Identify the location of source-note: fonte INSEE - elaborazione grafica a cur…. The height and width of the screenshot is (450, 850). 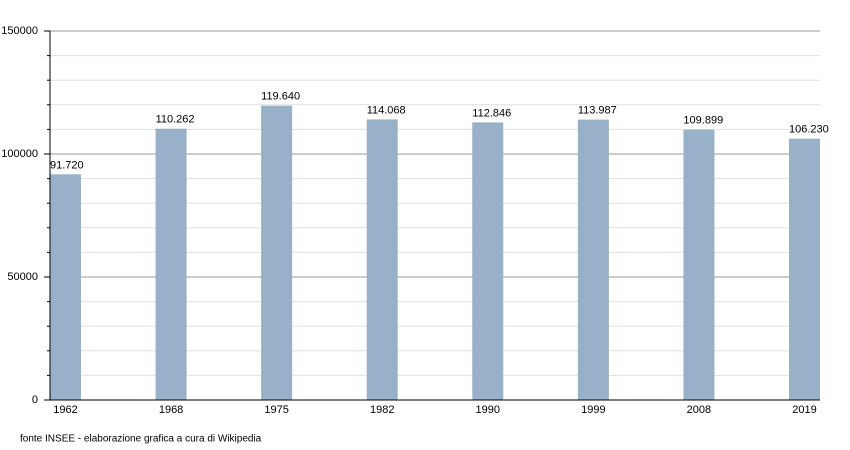
(141, 439).